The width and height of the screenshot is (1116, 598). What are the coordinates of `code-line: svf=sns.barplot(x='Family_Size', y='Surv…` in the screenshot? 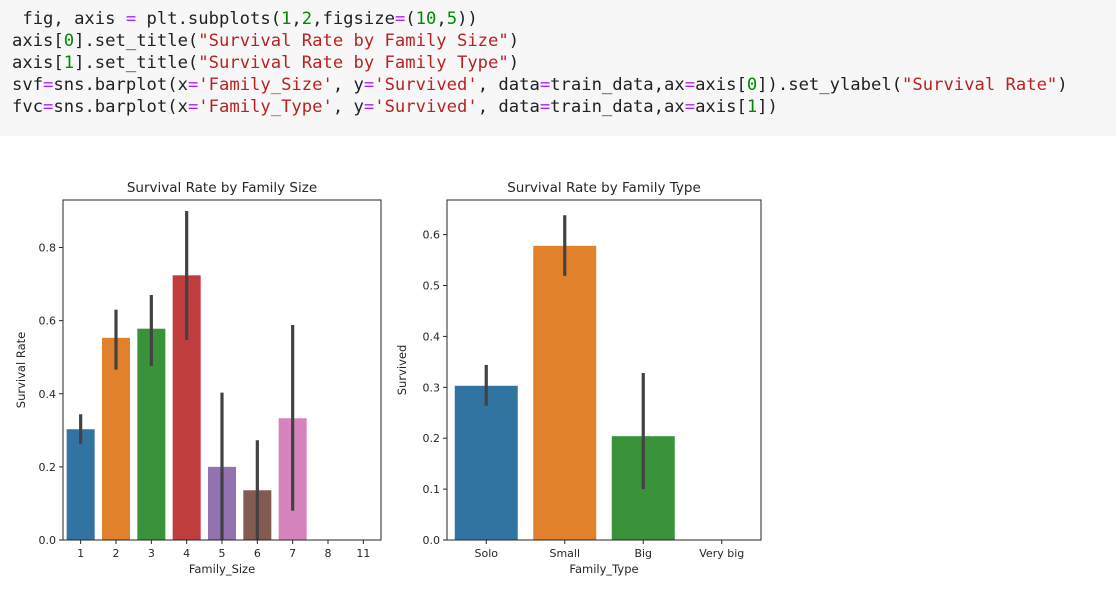 It's located at (564, 85).